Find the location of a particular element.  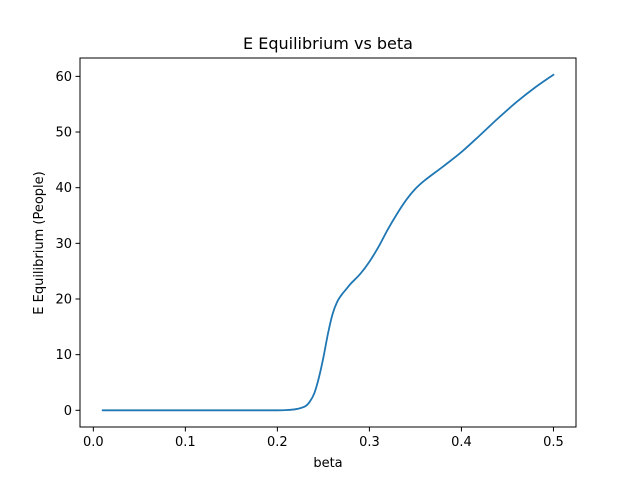

y-tick-label: 30 is located at coordinates (63, 244).